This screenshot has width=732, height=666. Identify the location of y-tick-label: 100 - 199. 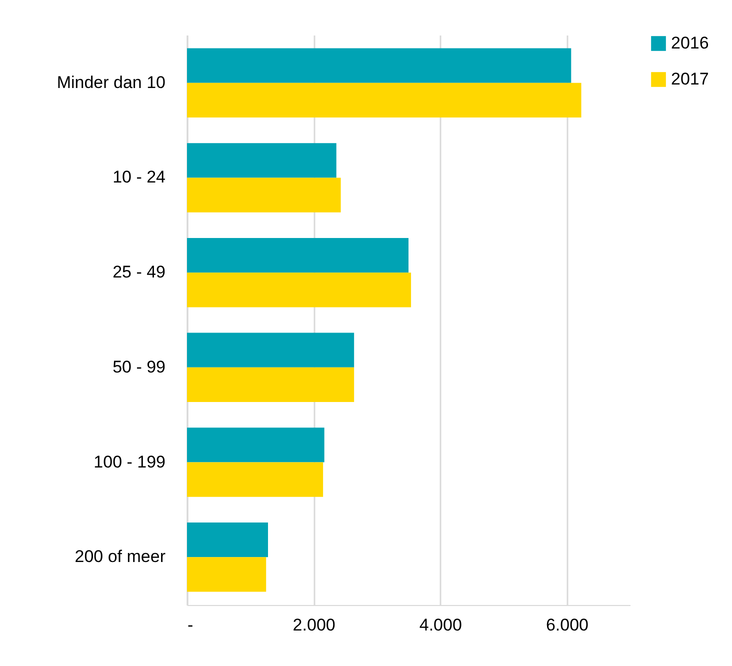
(130, 462).